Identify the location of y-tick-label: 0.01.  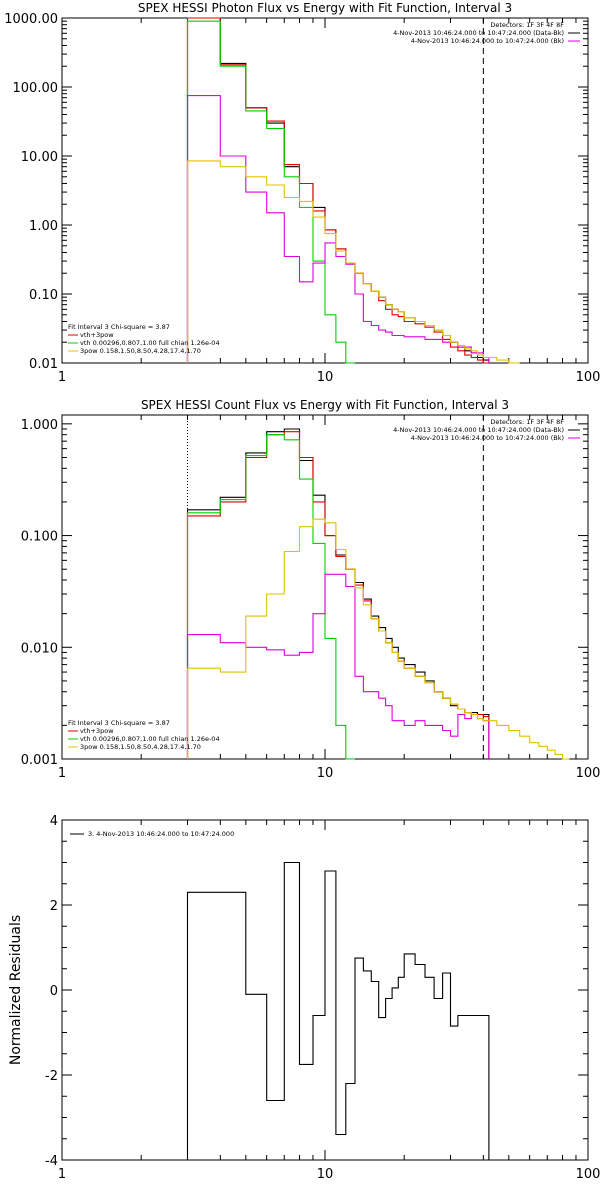
(43, 364).